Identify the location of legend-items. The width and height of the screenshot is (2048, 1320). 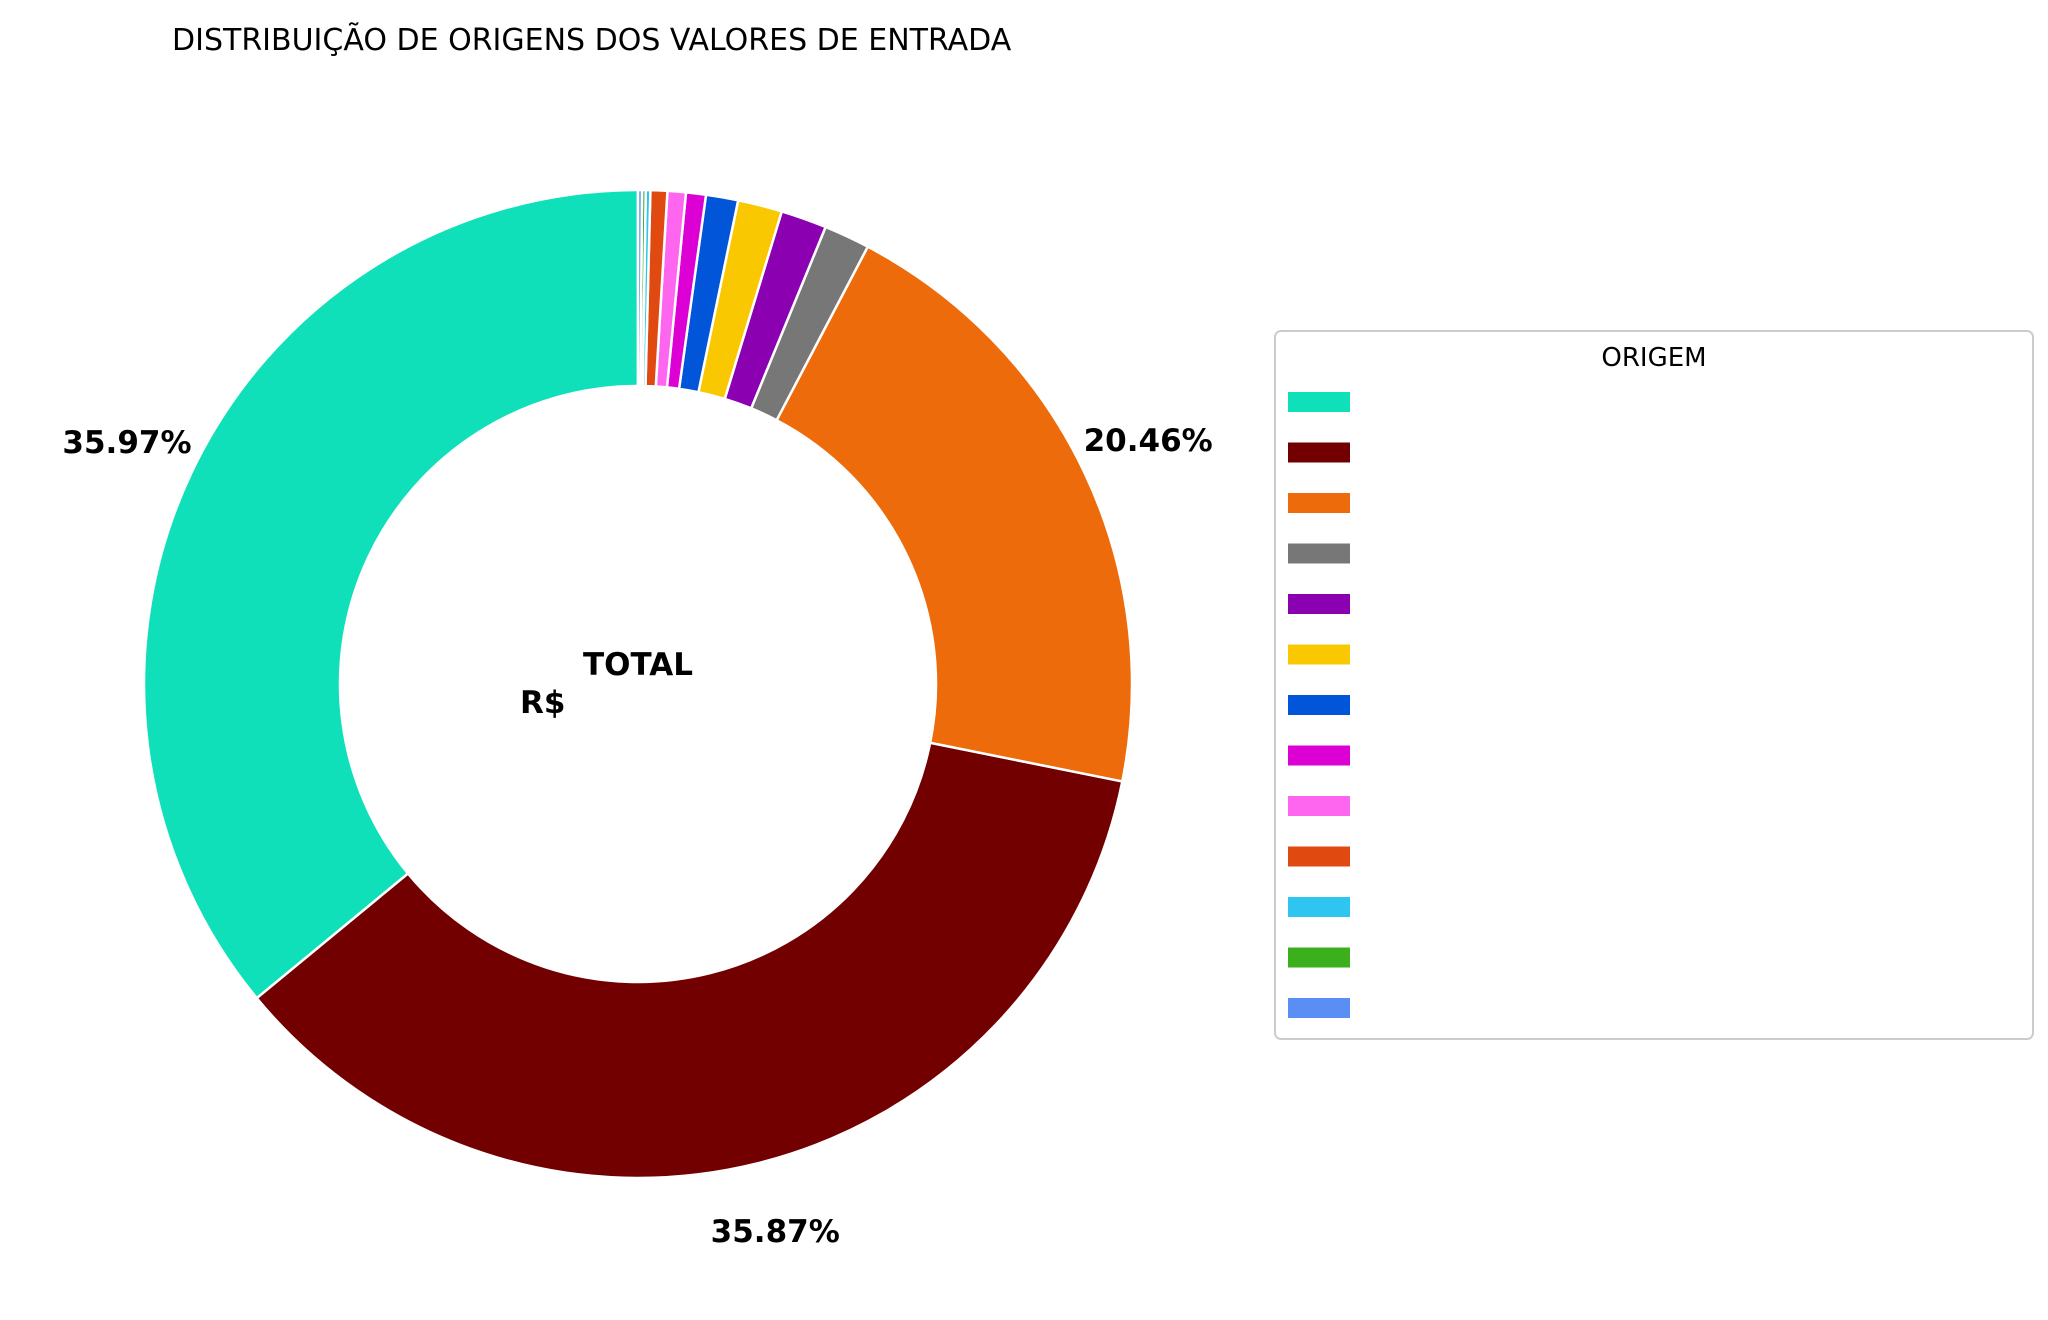
(1319, 705).